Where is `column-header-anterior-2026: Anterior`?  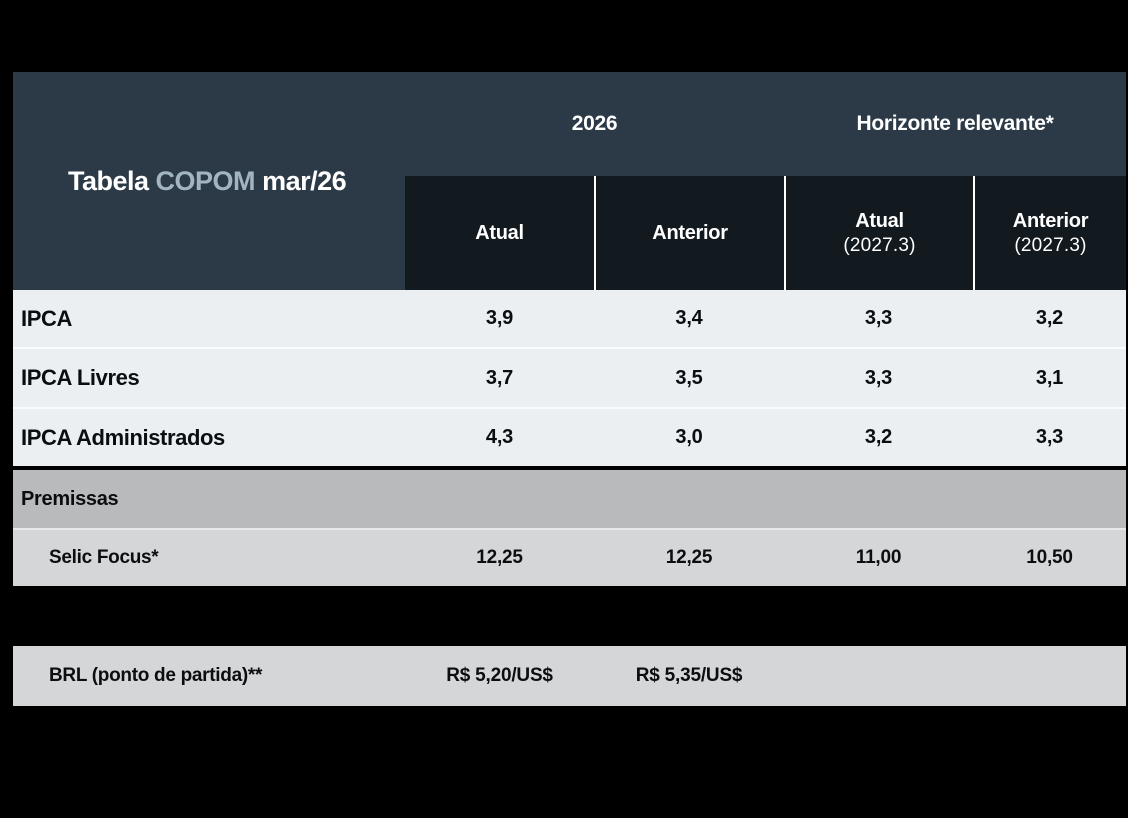 column-header-anterior-2026: Anterior is located at coordinates (689, 233).